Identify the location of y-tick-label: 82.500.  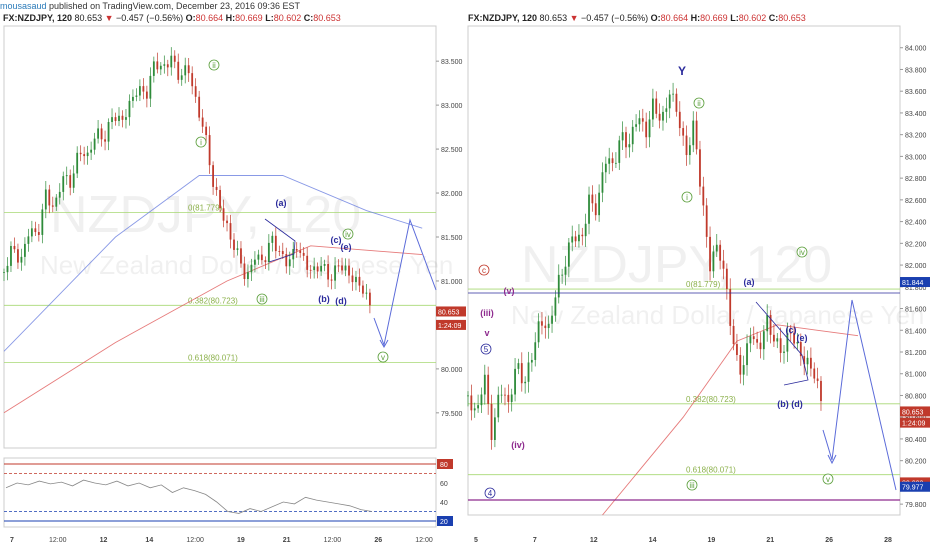
(452, 150).